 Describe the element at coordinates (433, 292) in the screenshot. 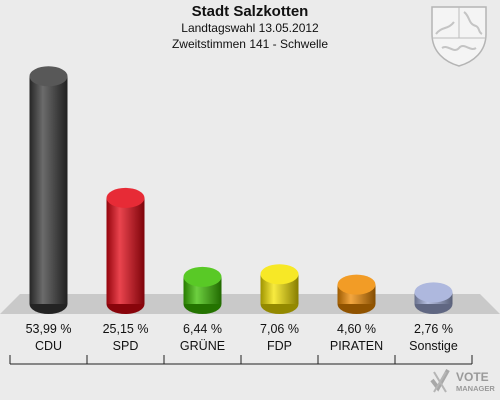

I see `bar-top-sonstige` at that location.